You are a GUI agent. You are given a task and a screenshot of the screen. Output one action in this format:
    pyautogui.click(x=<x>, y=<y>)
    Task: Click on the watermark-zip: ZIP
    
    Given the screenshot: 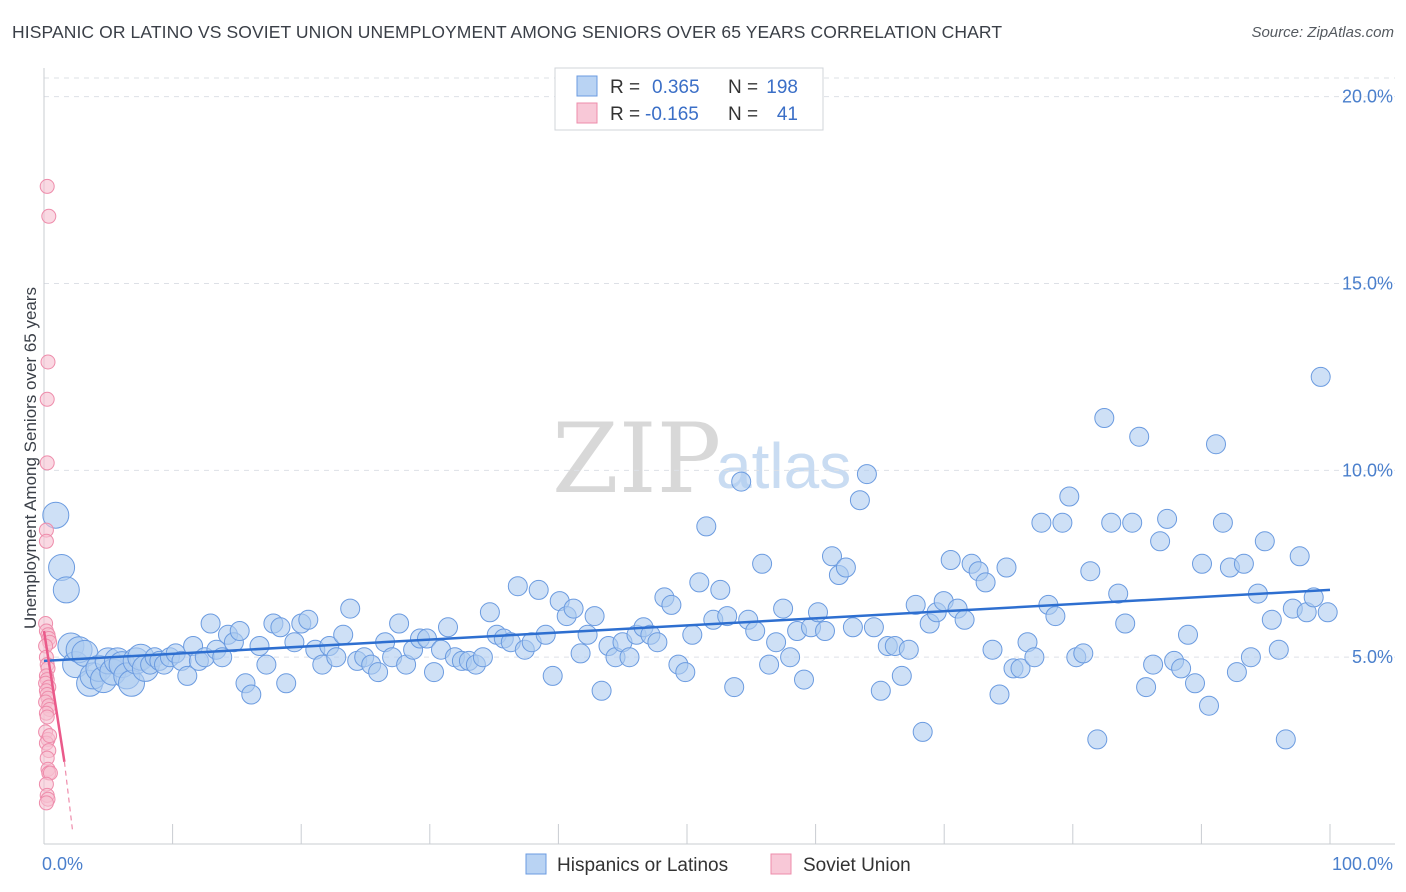 What is the action you would take?
    pyautogui.click(x=636, y=459)
    